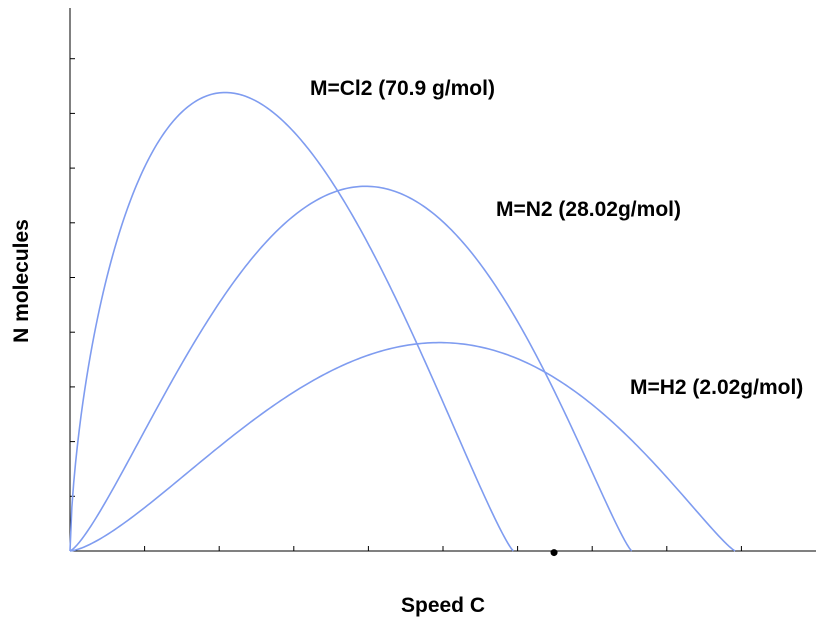 The width and height of the screenshot is (823, 625). What do you see at coordinates (402, 88) in the screenshot?
I see `series-label: M=Cl2 (70.9 g/mol)` at bounding box center [402, 88].